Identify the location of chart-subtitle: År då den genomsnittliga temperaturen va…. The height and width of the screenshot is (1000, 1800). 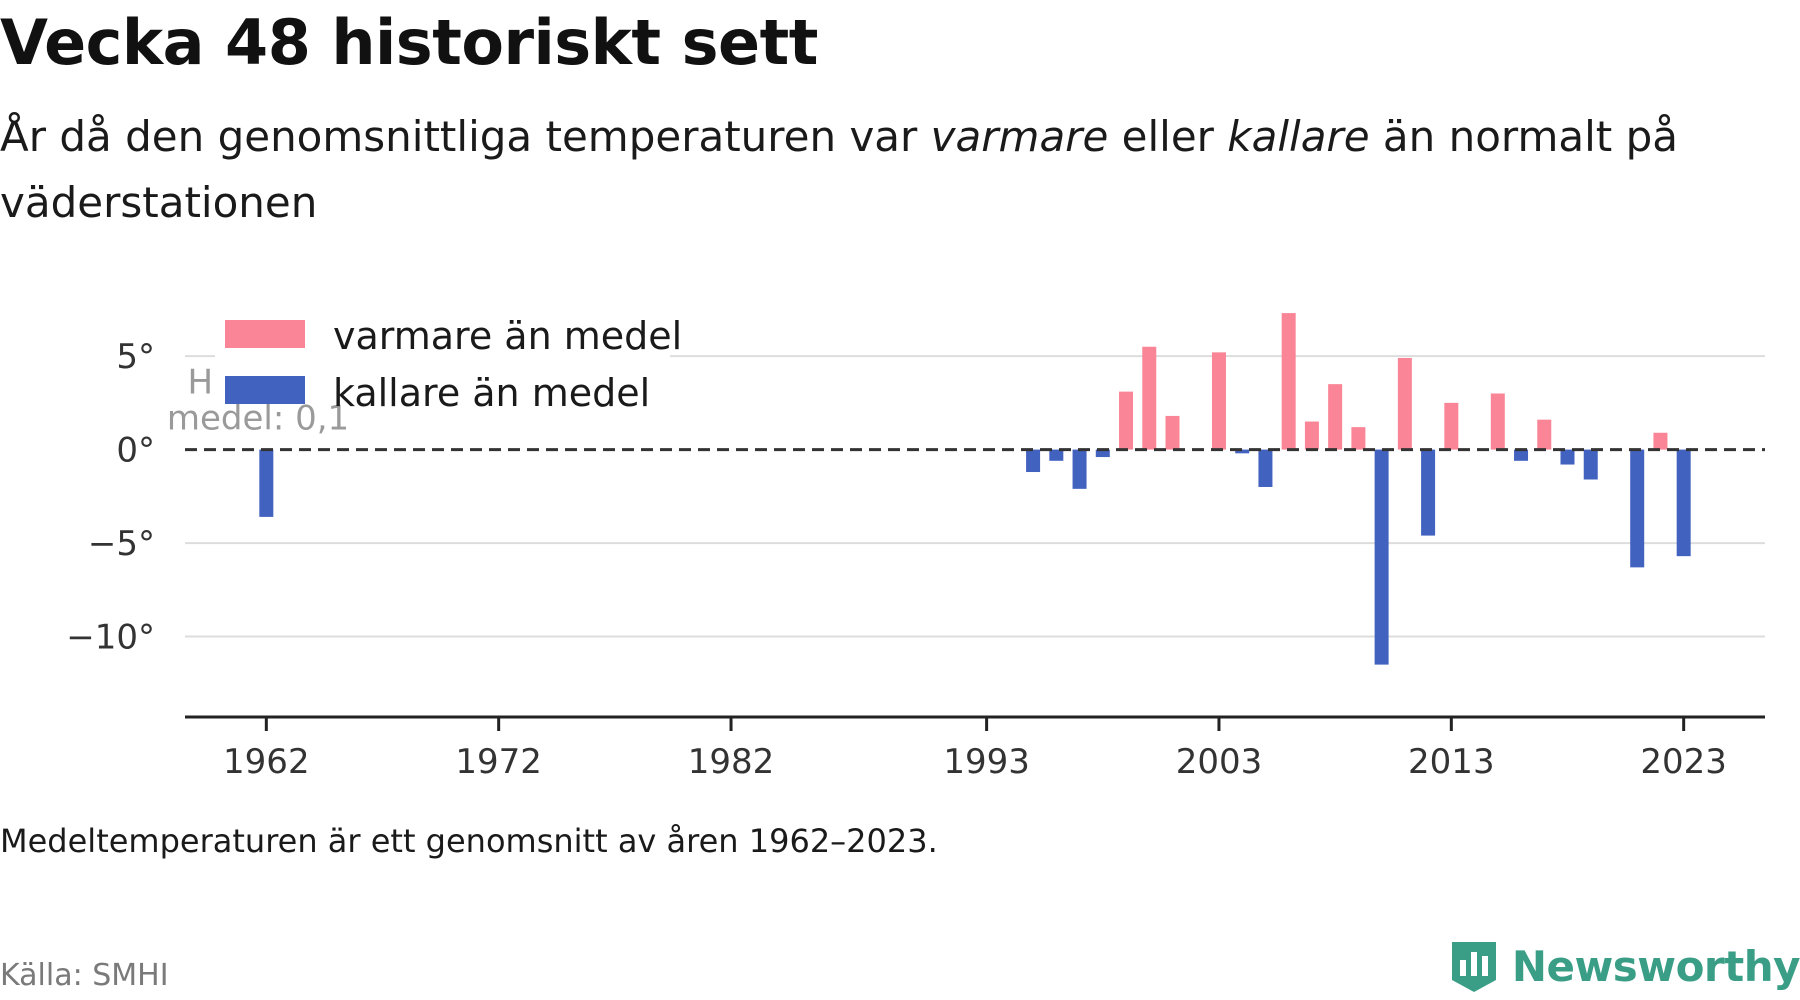
(860, 170).